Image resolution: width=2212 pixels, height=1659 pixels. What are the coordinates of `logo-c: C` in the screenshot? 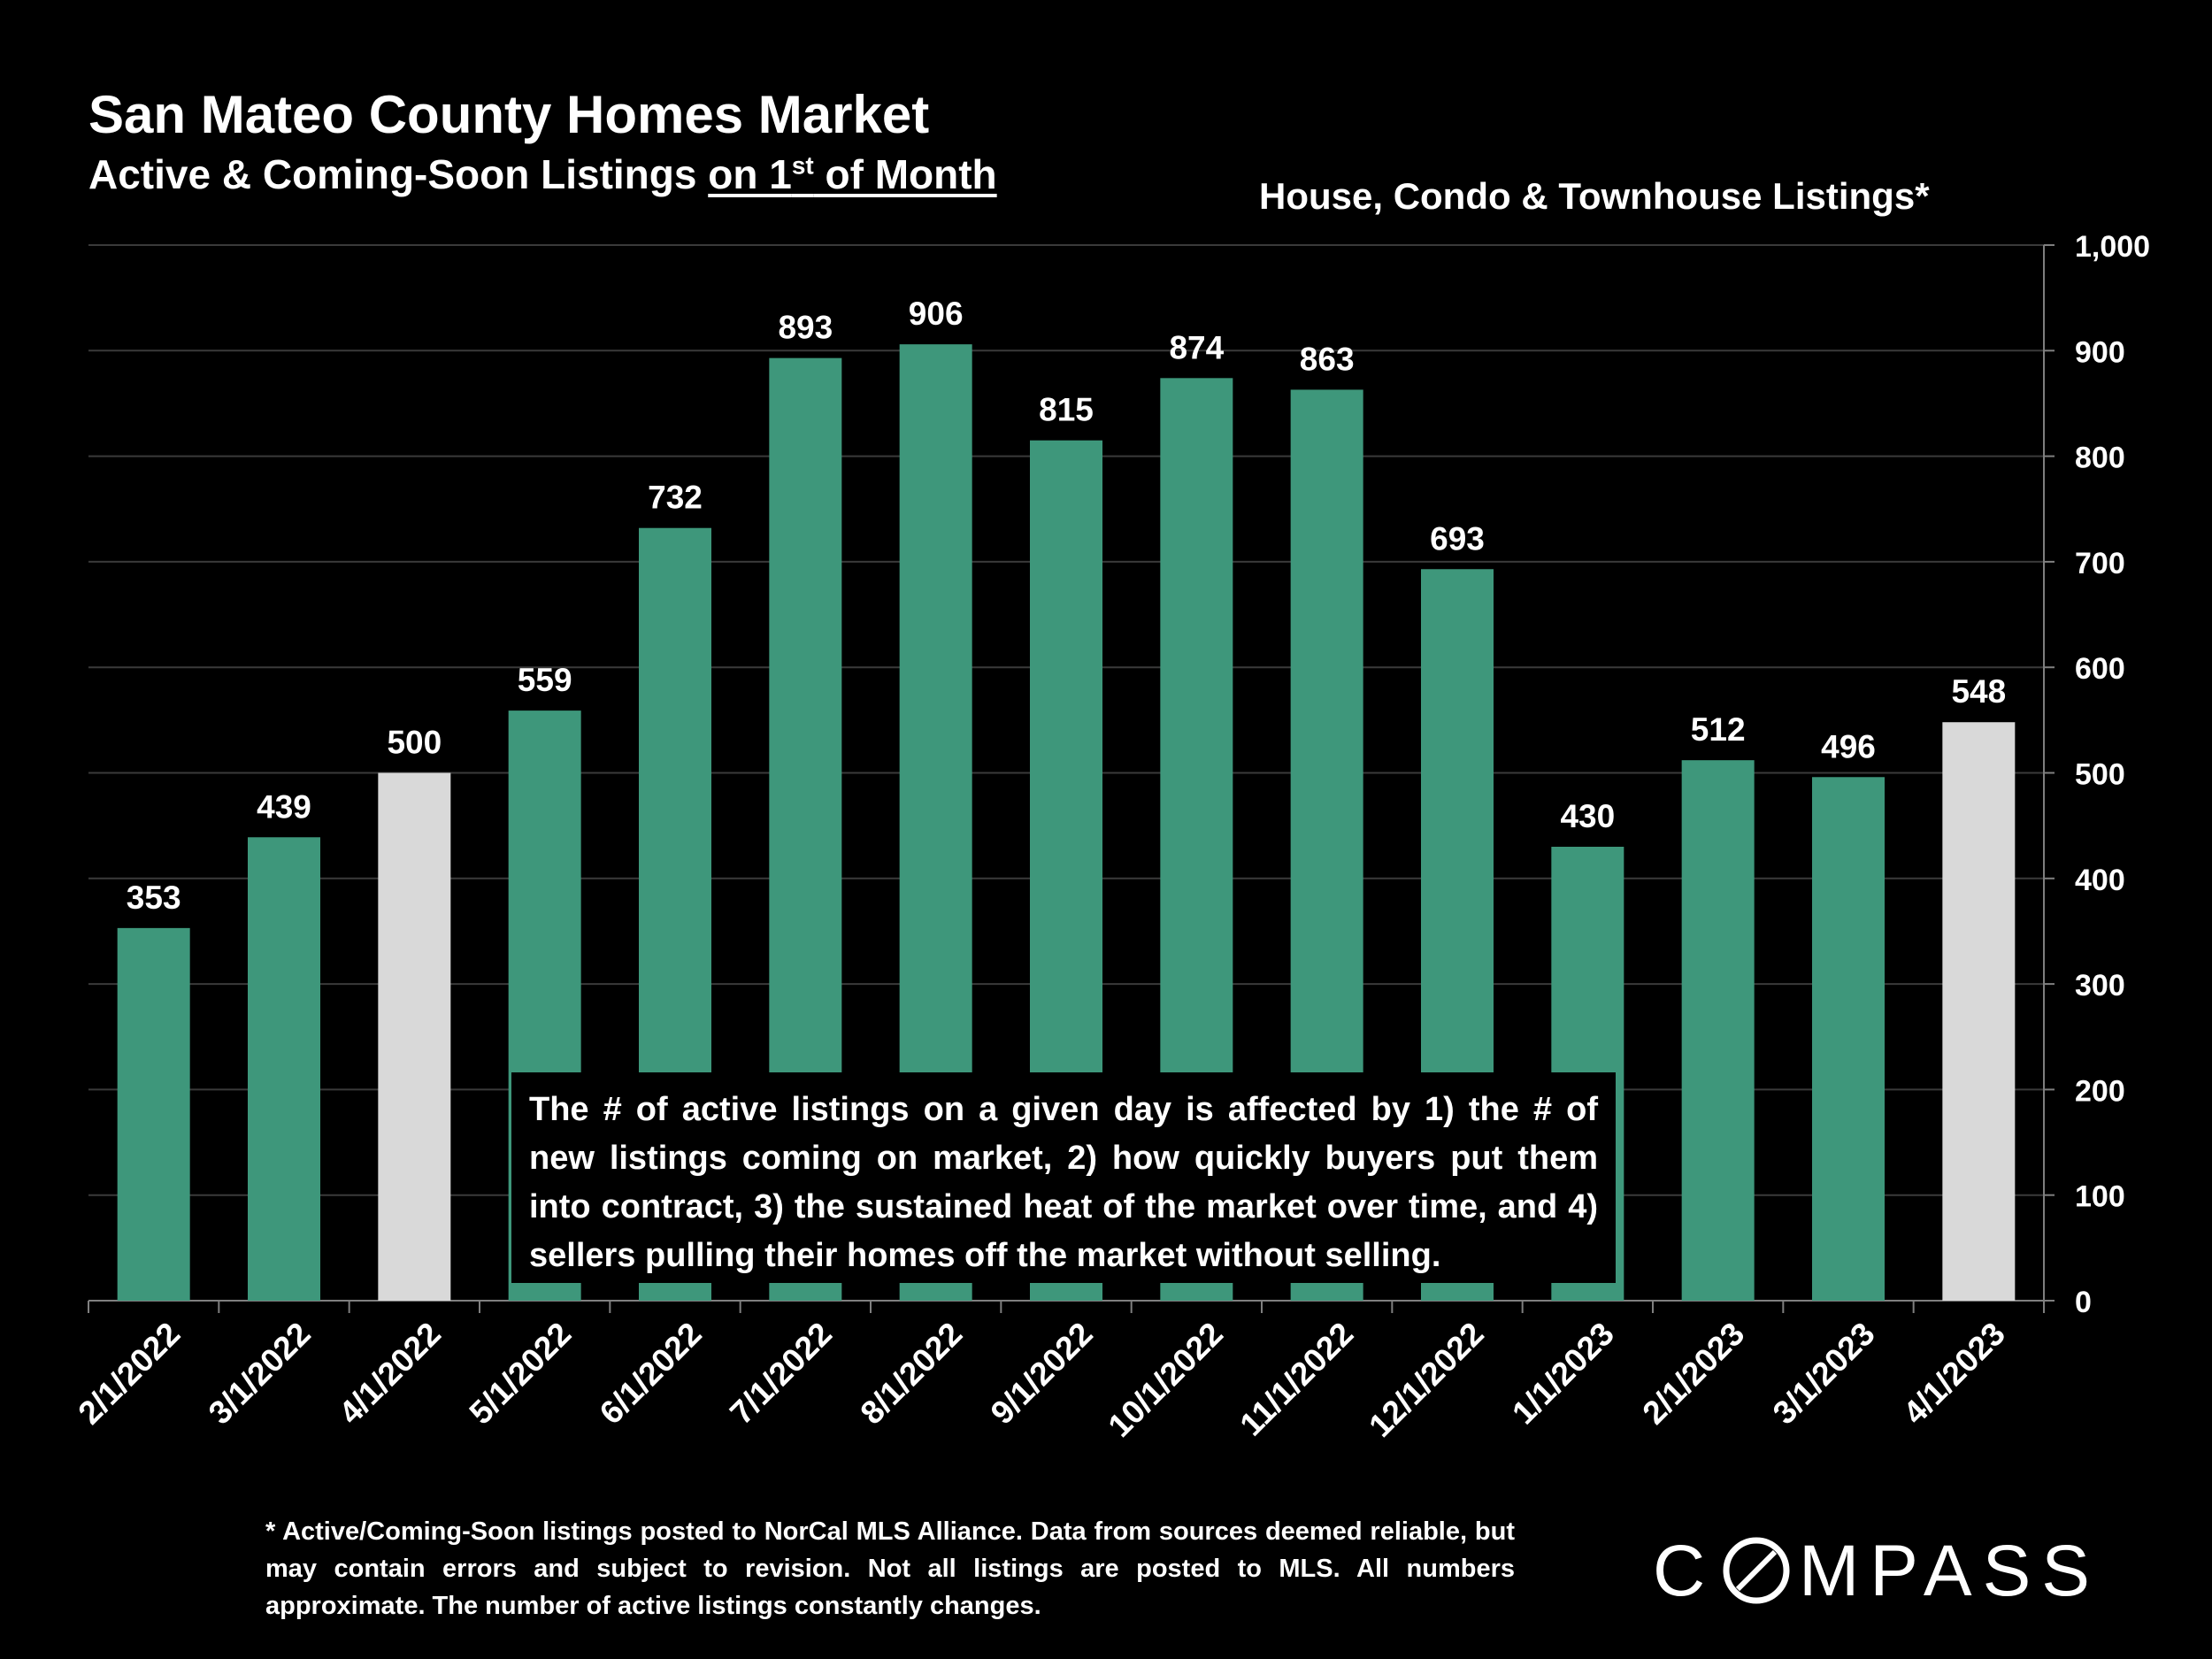 It's located at (1684, 1570).